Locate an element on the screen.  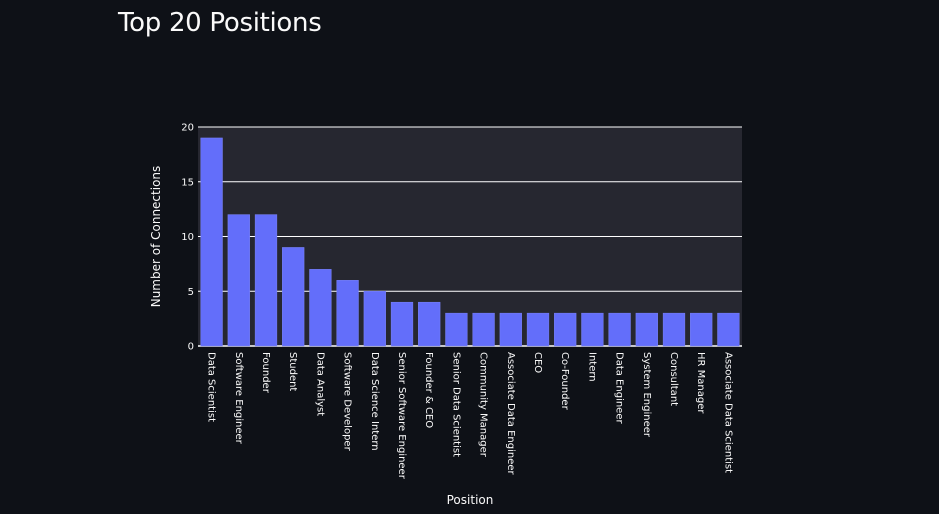
y-tick-label: 20 is located at coordinates (187, 128).